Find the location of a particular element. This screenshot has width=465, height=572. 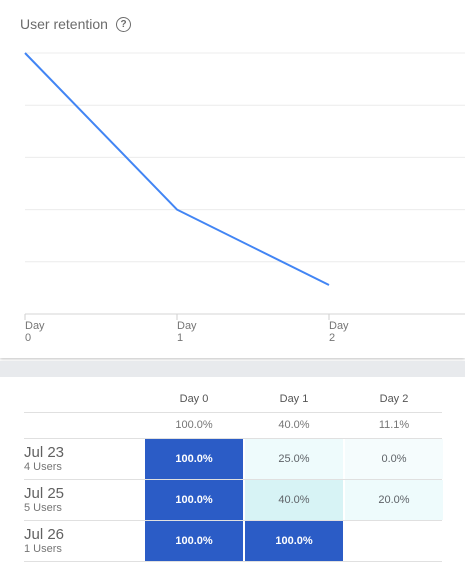

x-tick-label: Day 1 is located at coordinates (187, 332).